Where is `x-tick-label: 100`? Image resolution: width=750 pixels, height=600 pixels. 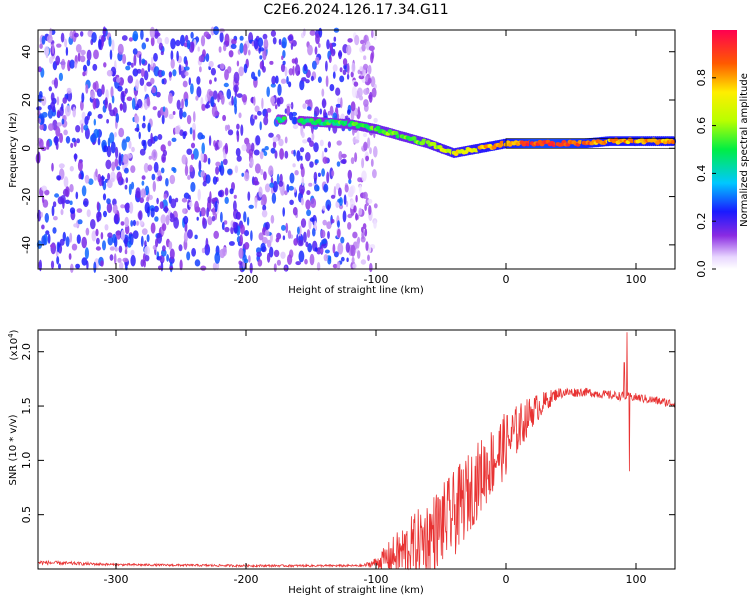 x-tick-label: 100 is located at coordinates (636, 279).